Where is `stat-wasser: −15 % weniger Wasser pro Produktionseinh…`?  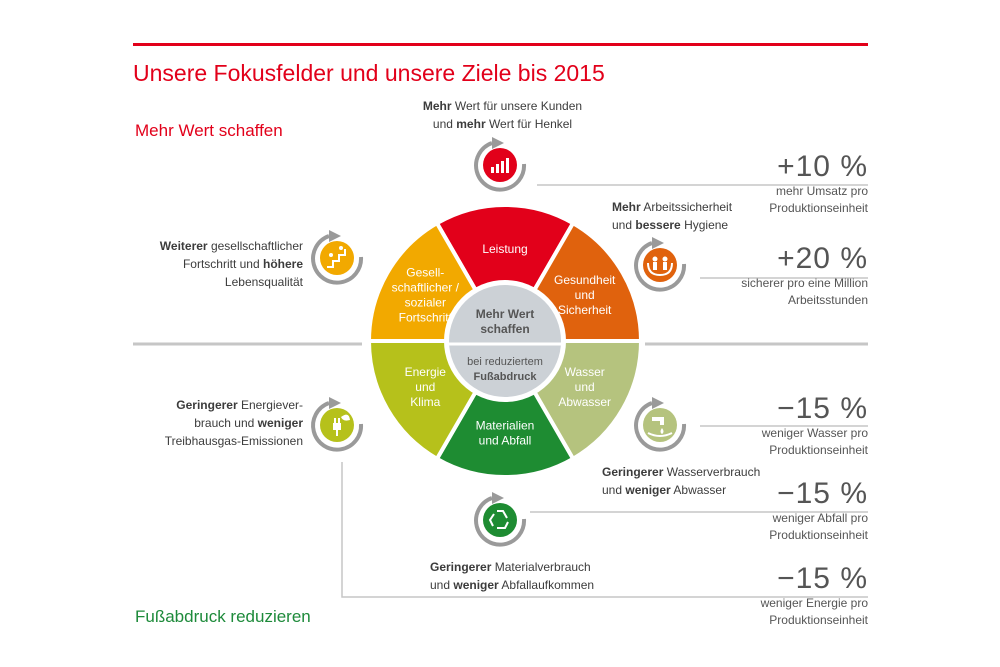
stat-wasser: −15 % weniger Wasser pro Produktionseinh… is located at coordinates (768, 426).